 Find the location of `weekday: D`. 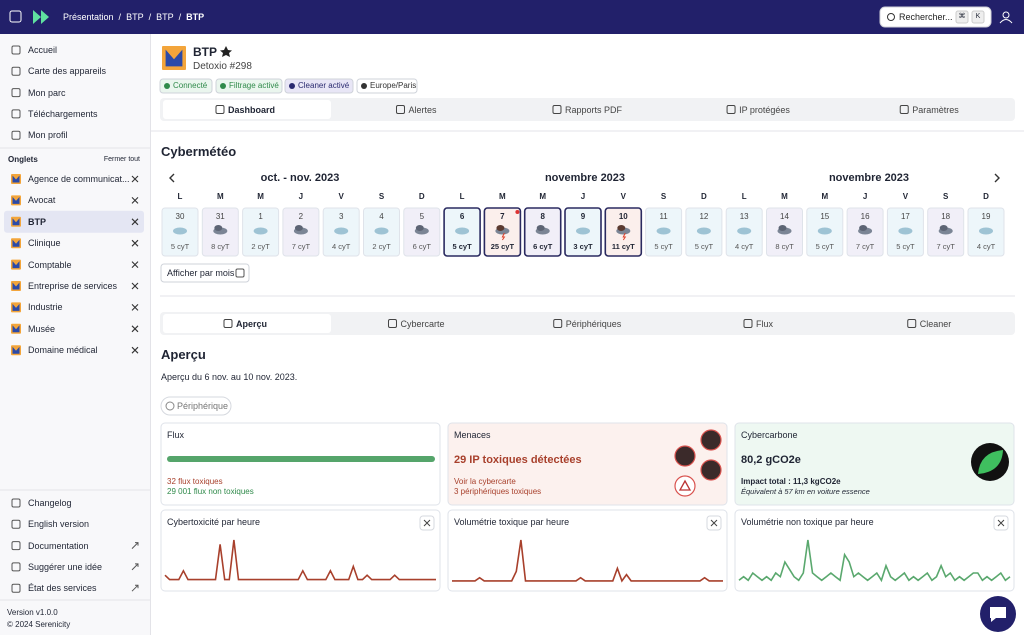

weekday: D is located at coordinates (986, 196).